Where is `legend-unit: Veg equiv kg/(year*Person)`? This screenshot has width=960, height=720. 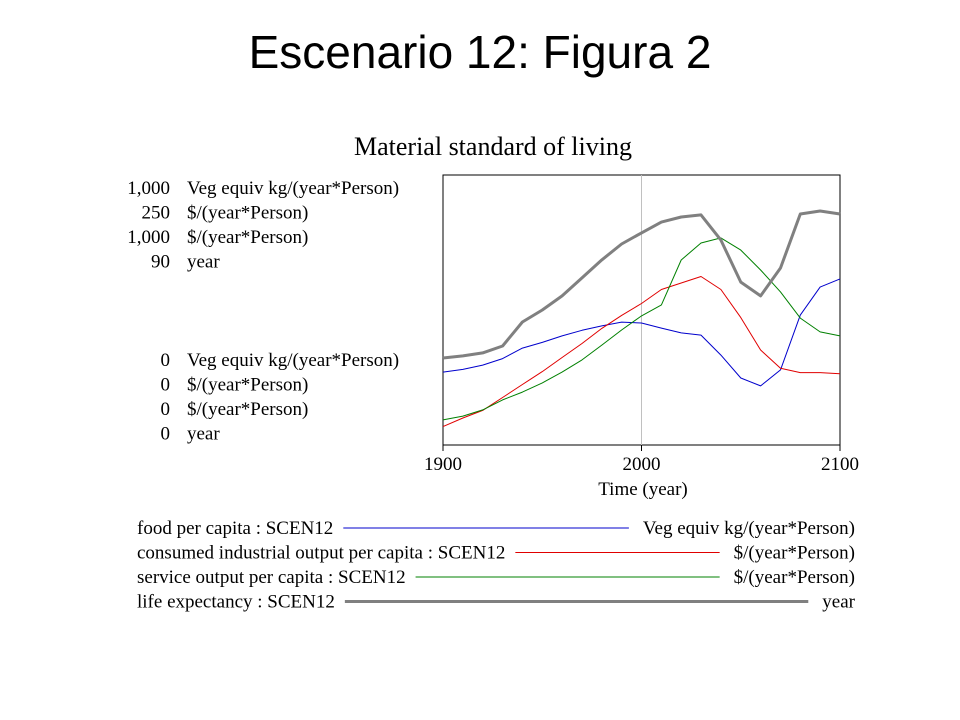 legend-unit: Veg equiv kg/(year*Person) is located at coordinates (749, 528).